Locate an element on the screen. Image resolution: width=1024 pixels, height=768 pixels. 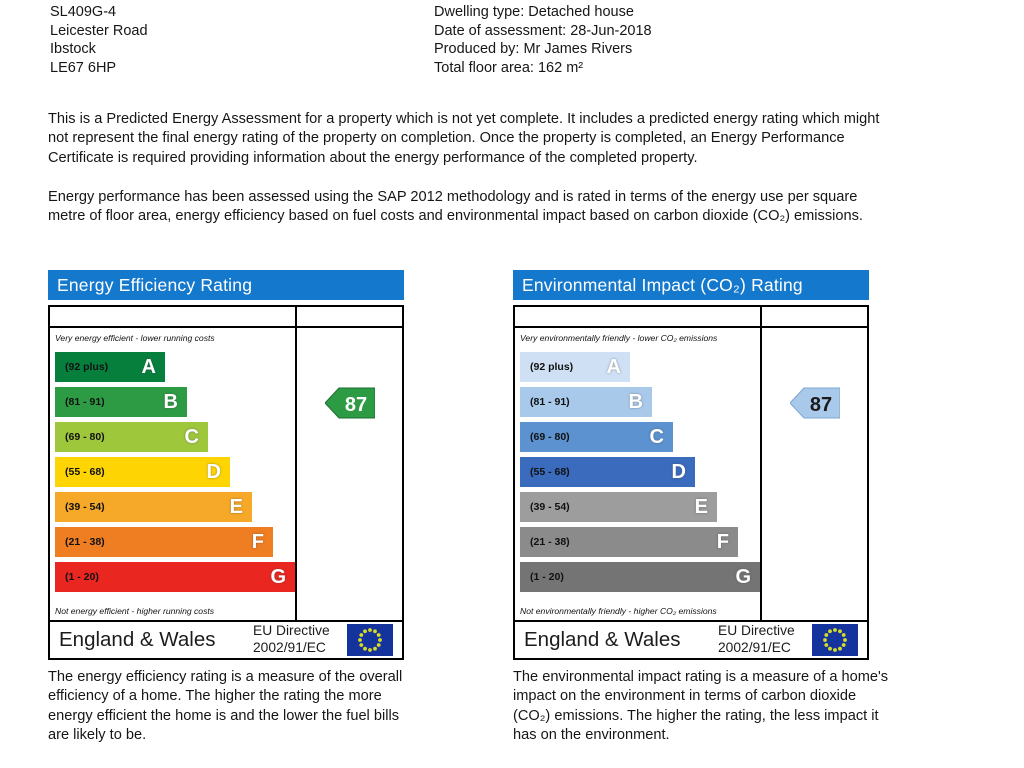
address-line: Ibstock is located at coordinates (73, 49).